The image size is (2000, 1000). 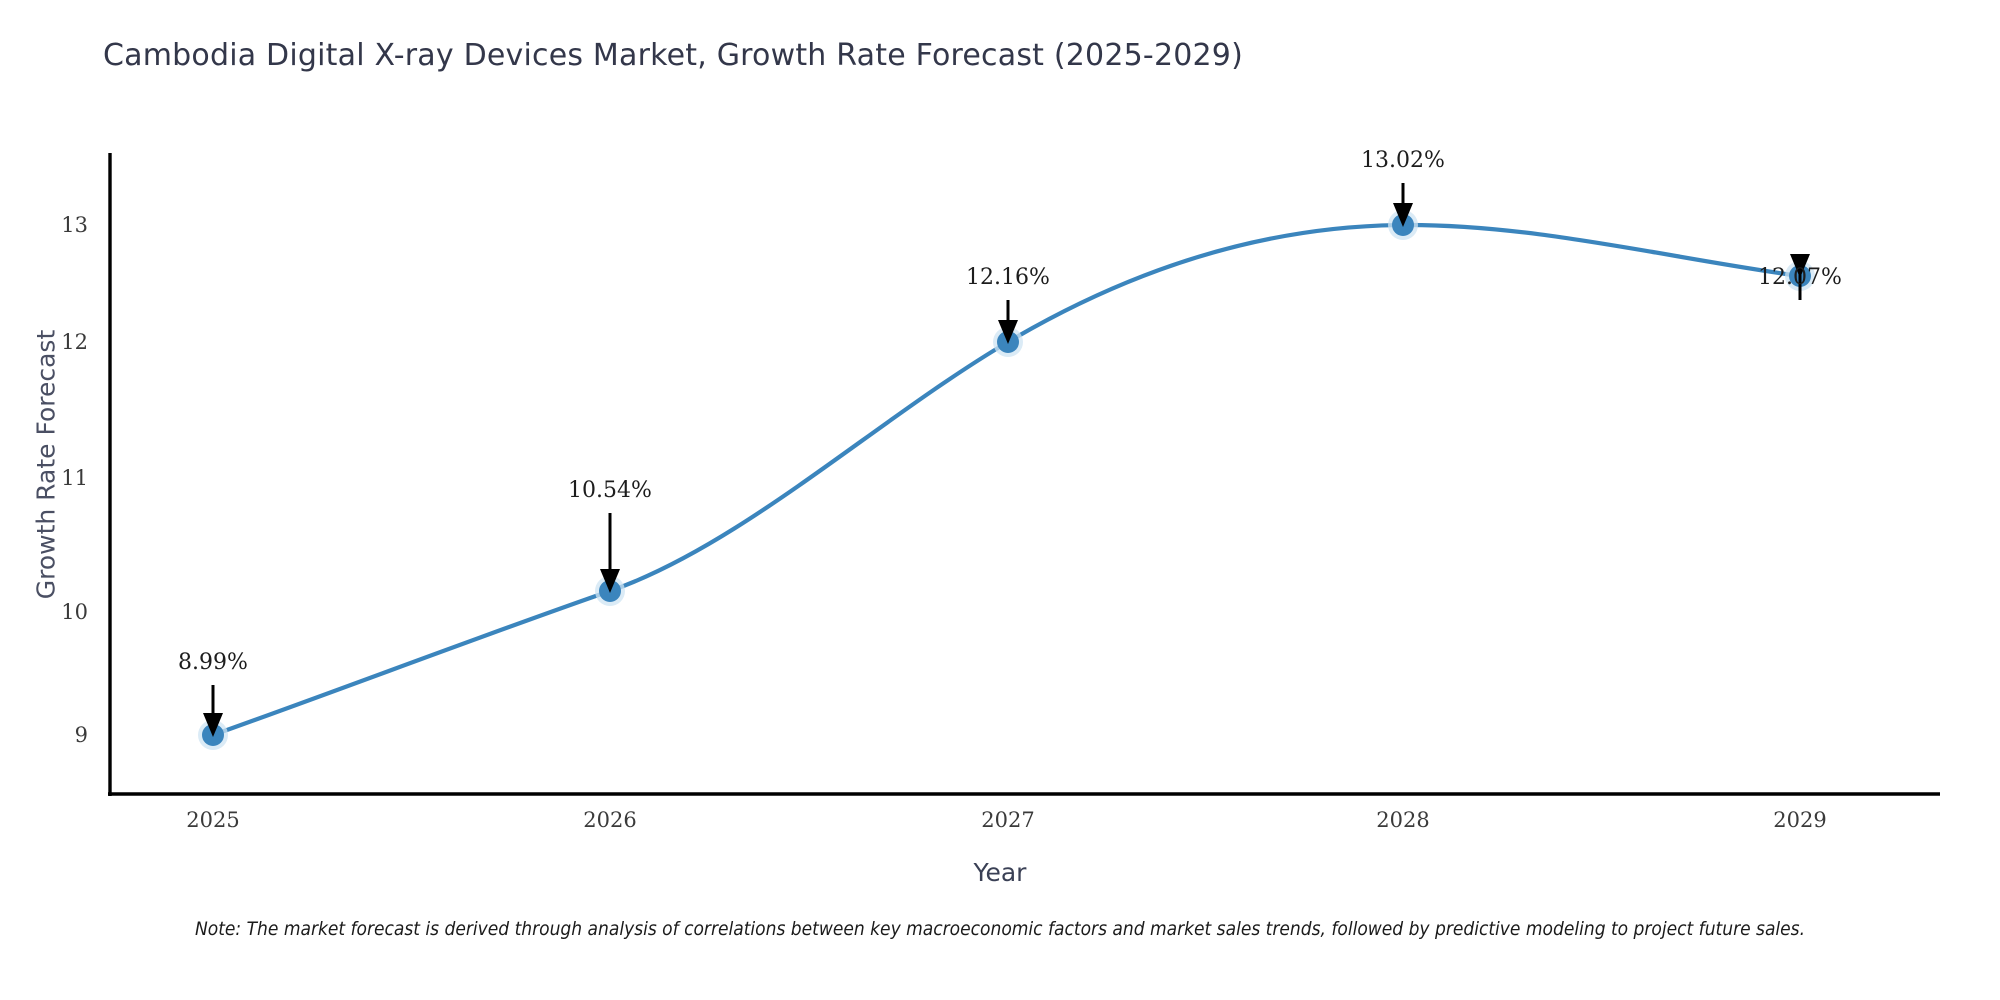 What do you see at coordinates (74, 342) in the screenshot?
I see `ytick-label-12: 12` at bounding box center [74, 342].